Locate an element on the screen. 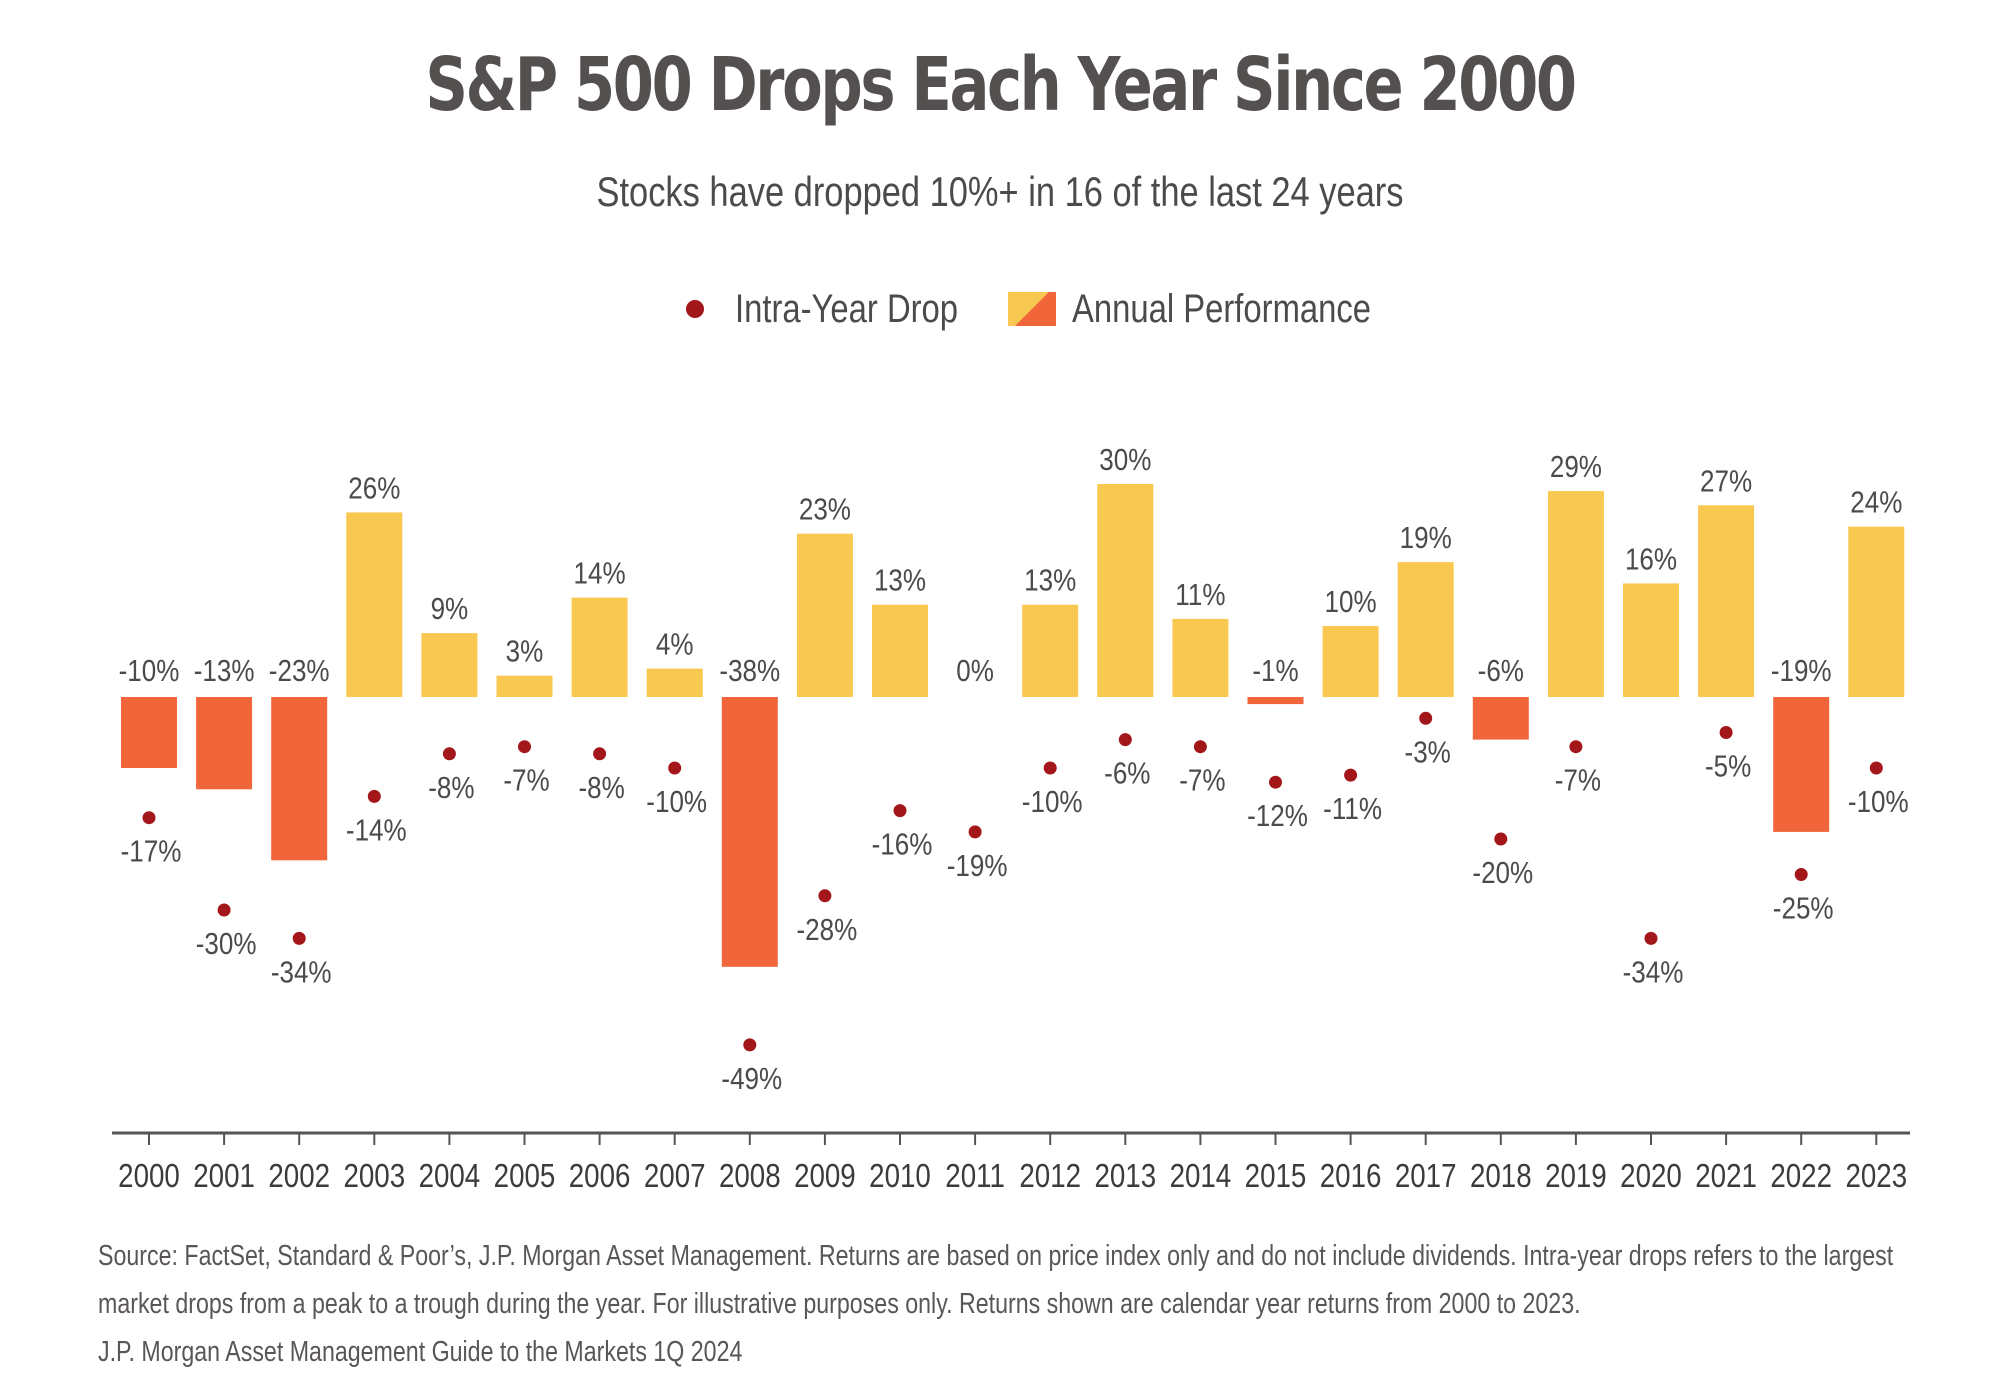 Image resolution: width=2000 pixels, height=1400 pixels. bar-label-2011: 0% is located at coordinates (975, 671).